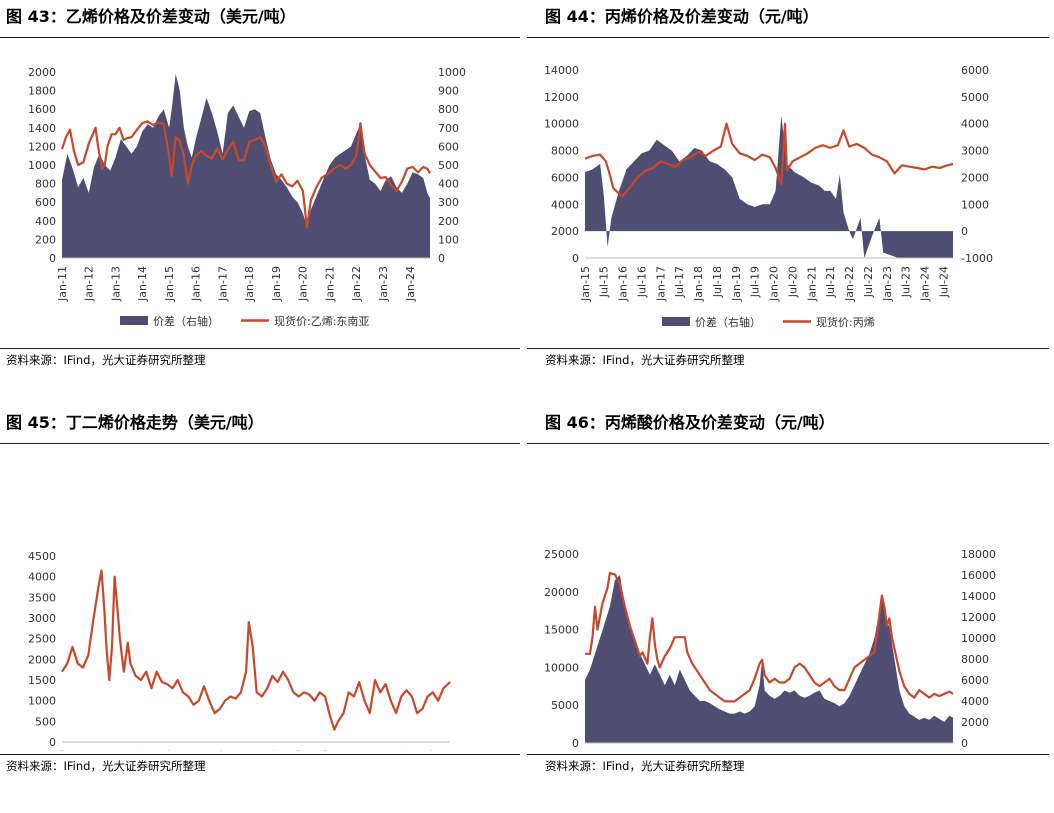  What do you see at coordinates (736, 284) in the screenshot?
I see `x-tick-label: Jan-19` at bounding box center [736, 284].